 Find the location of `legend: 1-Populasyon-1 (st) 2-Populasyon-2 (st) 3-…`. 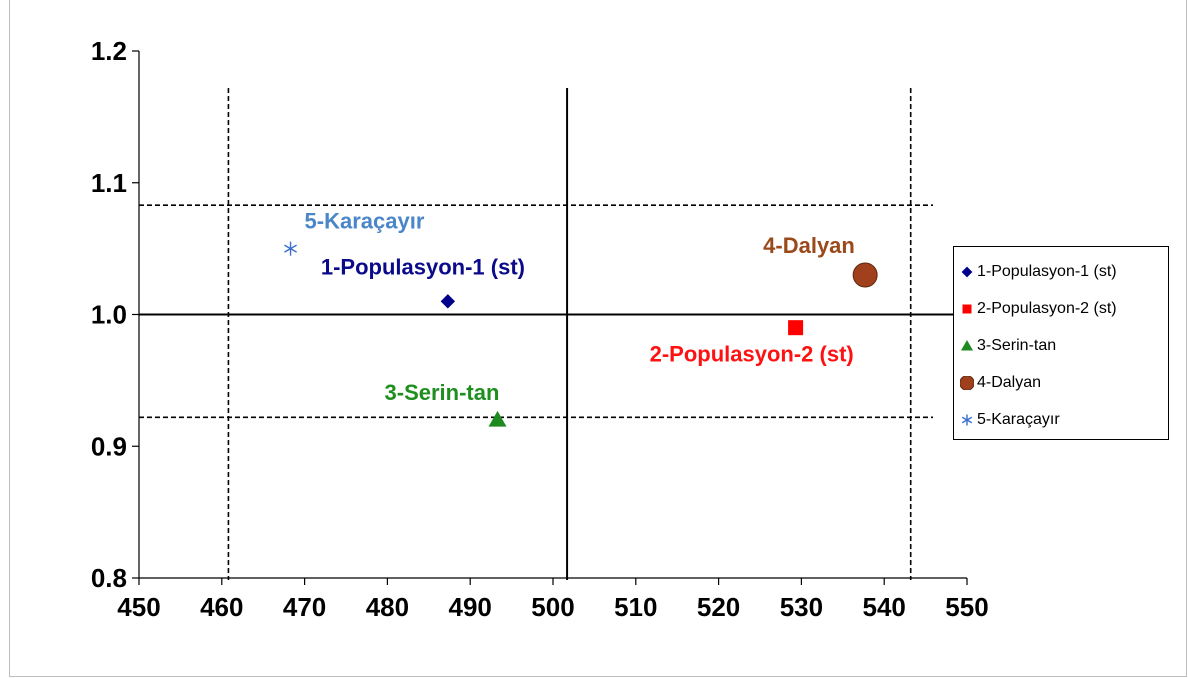

legend: 1-Populasyon-1 (st) 2-Populasyon-2 (st) 3-… is located at coordinates (1061, 343).